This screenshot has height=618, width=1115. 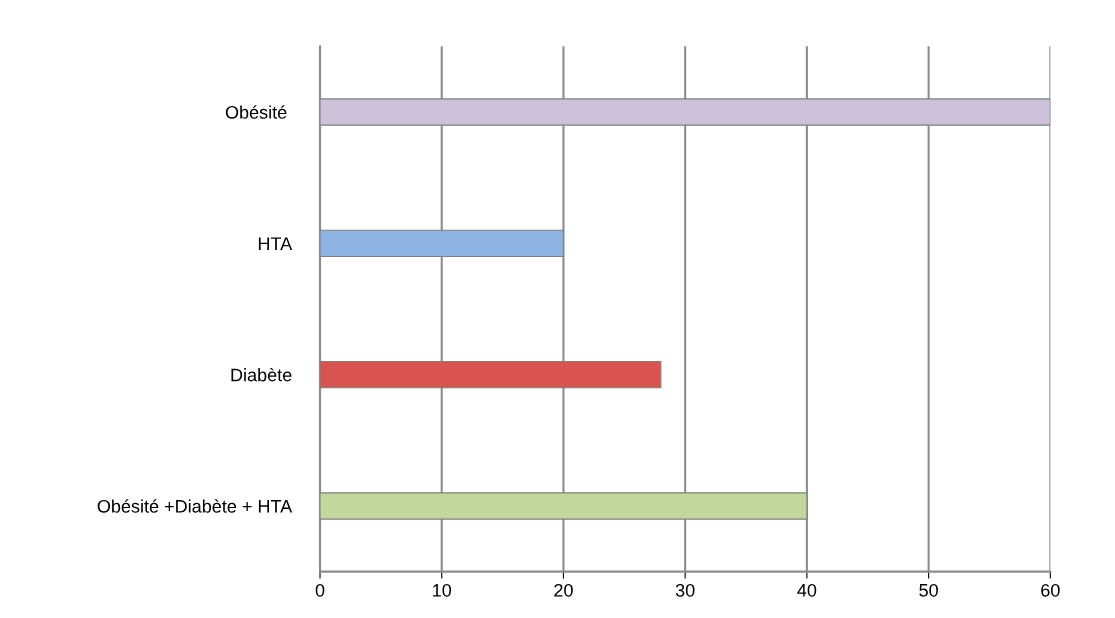 I want to click on x-tick-label: 30, so click(x=685, y=590).